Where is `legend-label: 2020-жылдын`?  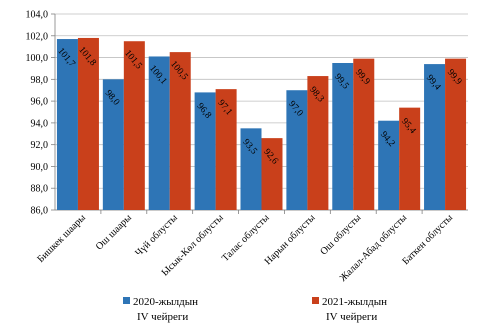 legend-label: 2020-жылдын is located at coordinates (165, 302).